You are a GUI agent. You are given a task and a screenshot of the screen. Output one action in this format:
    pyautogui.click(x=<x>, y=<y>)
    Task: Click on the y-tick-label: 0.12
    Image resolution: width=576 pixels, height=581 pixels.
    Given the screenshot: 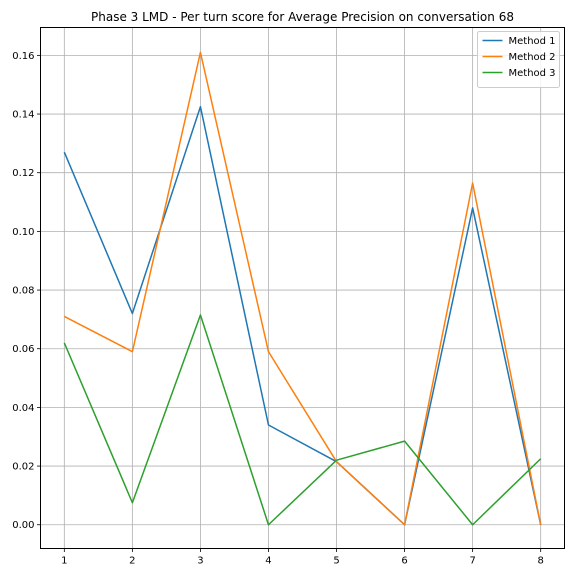 What is the action you would take?
    pyautogui.click(x=23, y=173)
    